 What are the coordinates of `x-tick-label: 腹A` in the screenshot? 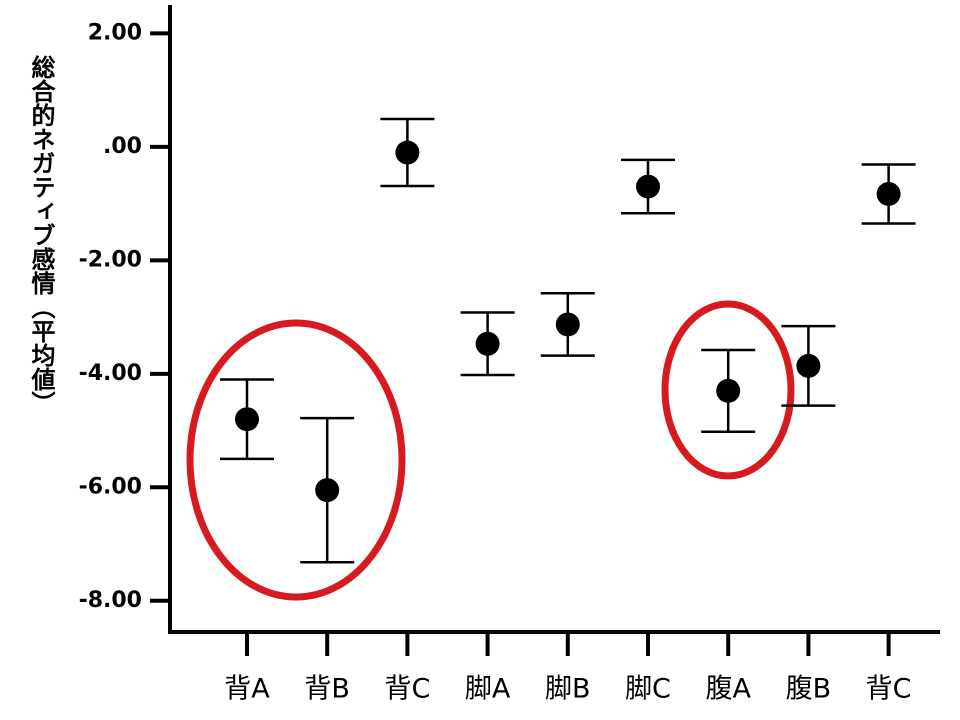 It's located at (728, 689).